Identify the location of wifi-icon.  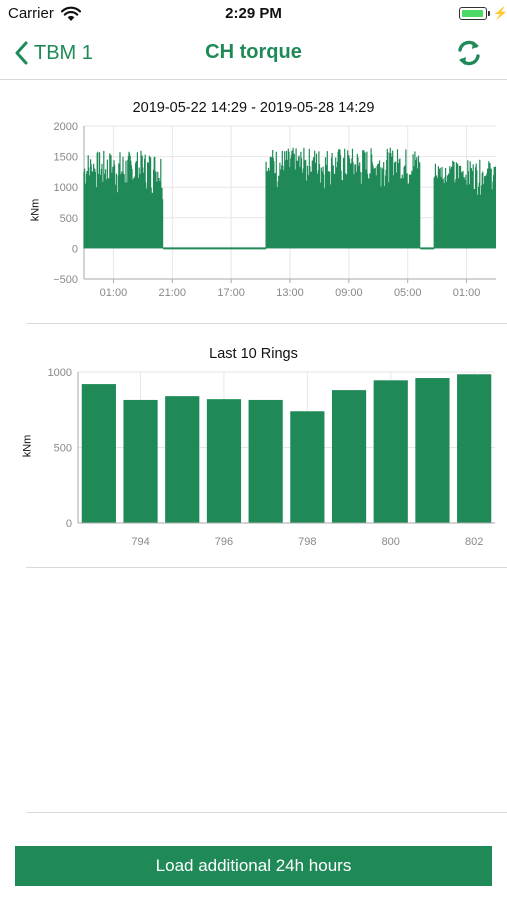
(71, 13).